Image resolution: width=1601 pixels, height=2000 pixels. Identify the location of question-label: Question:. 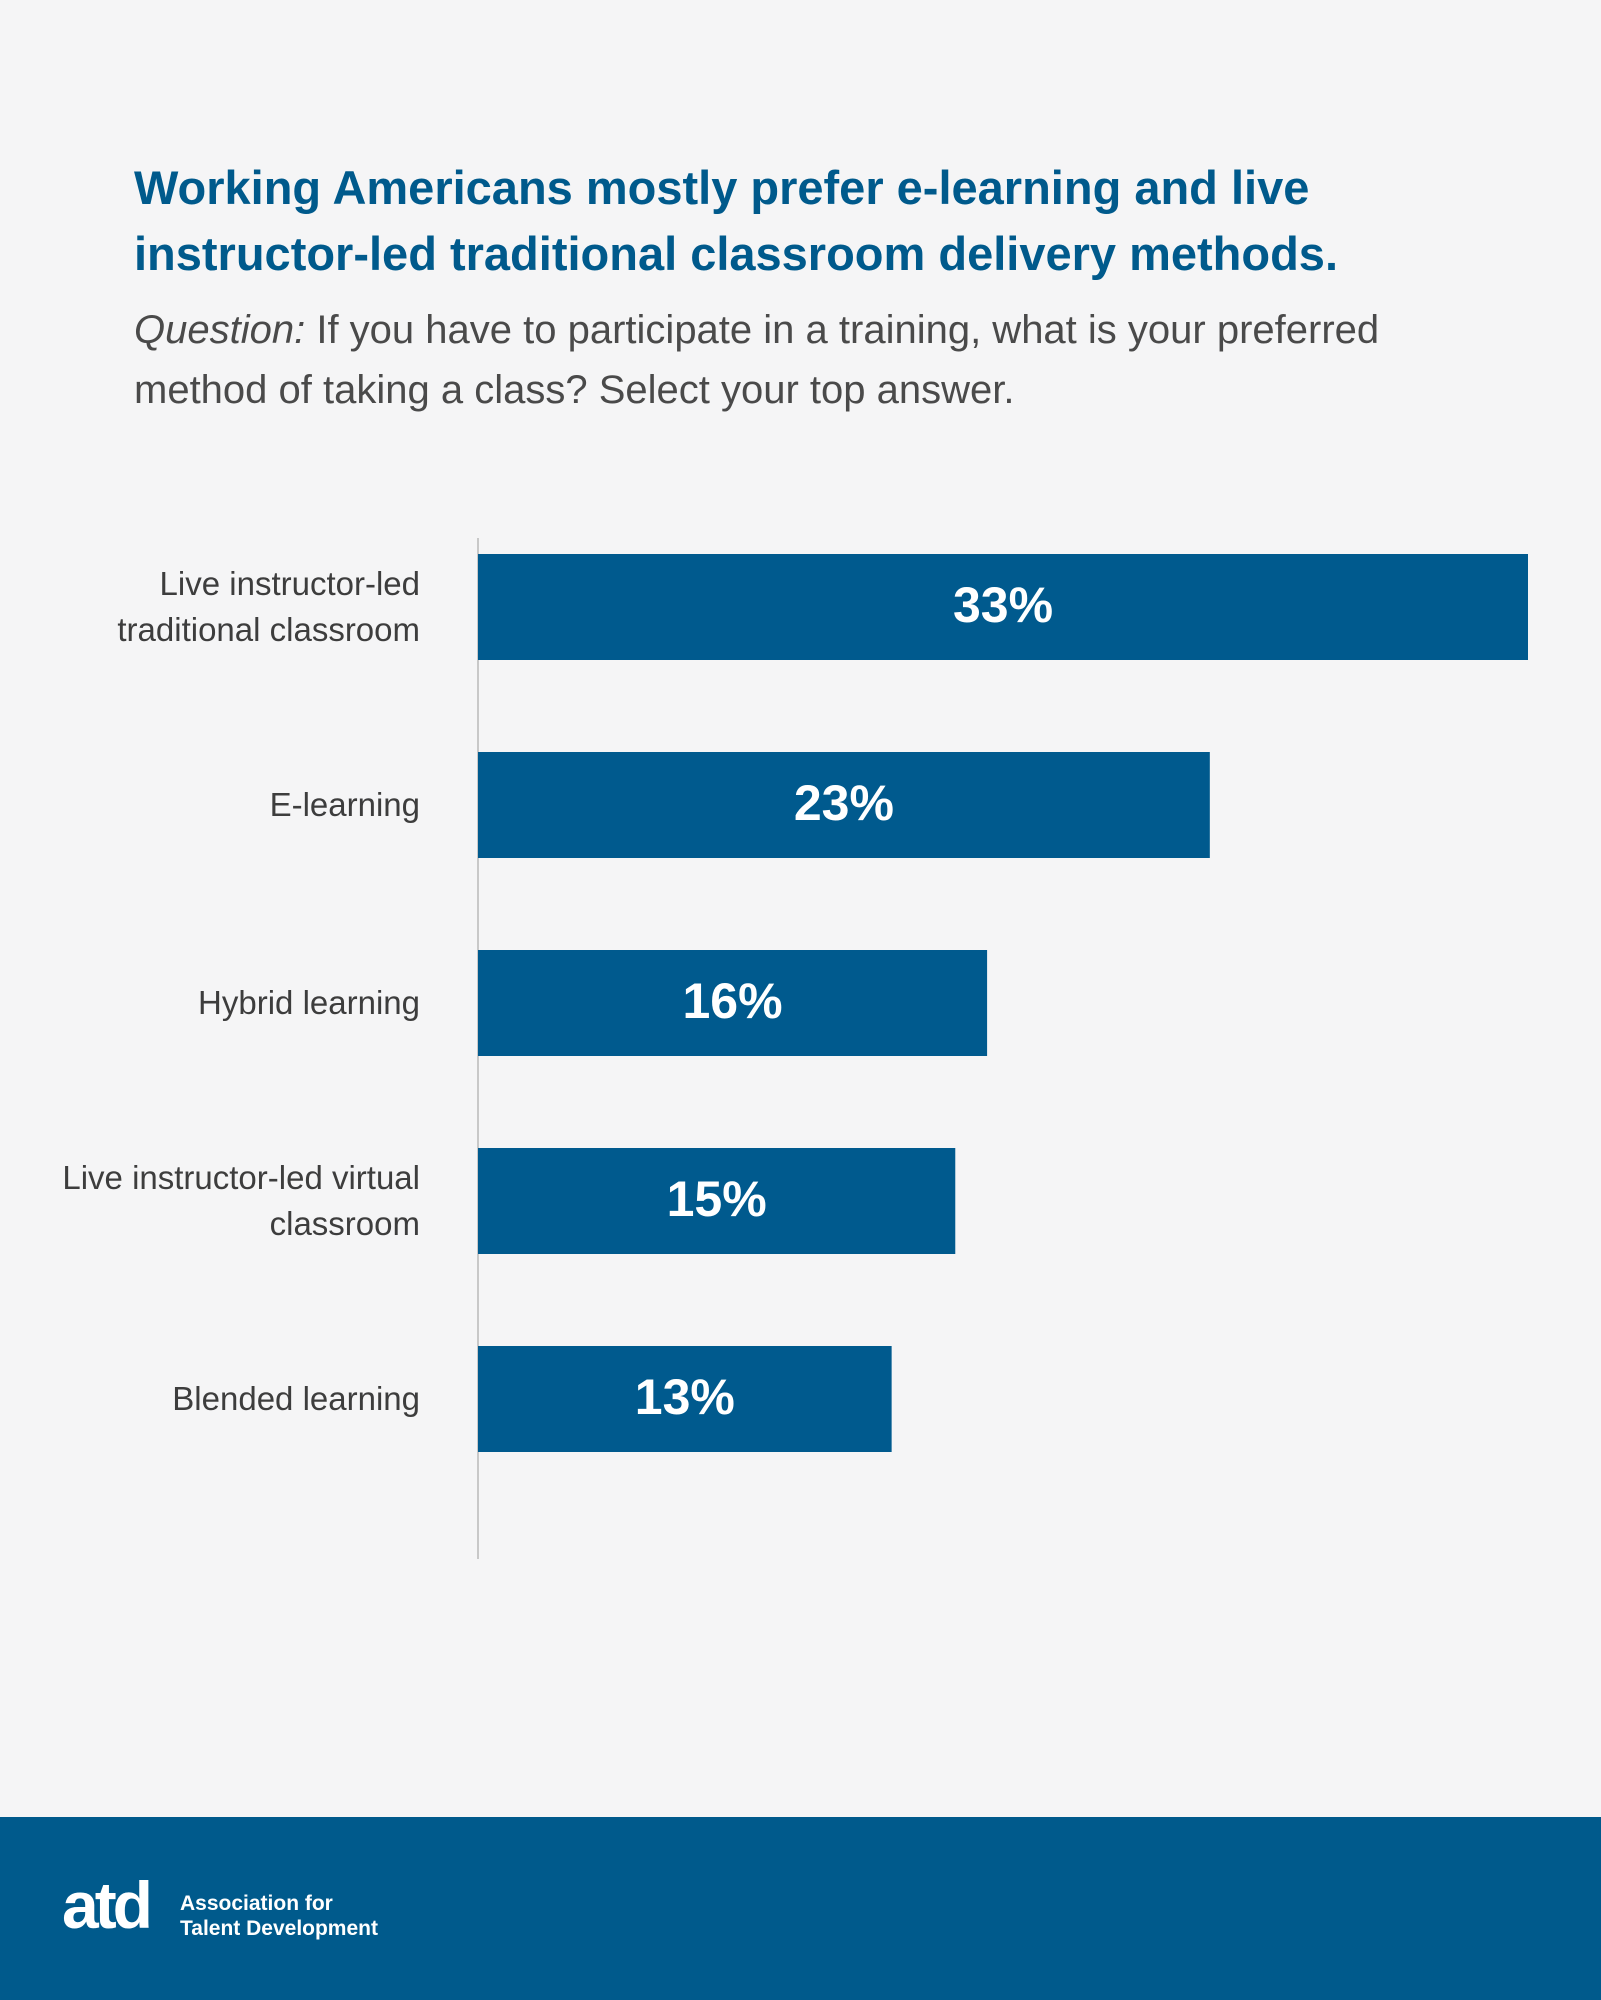
(220, 330).